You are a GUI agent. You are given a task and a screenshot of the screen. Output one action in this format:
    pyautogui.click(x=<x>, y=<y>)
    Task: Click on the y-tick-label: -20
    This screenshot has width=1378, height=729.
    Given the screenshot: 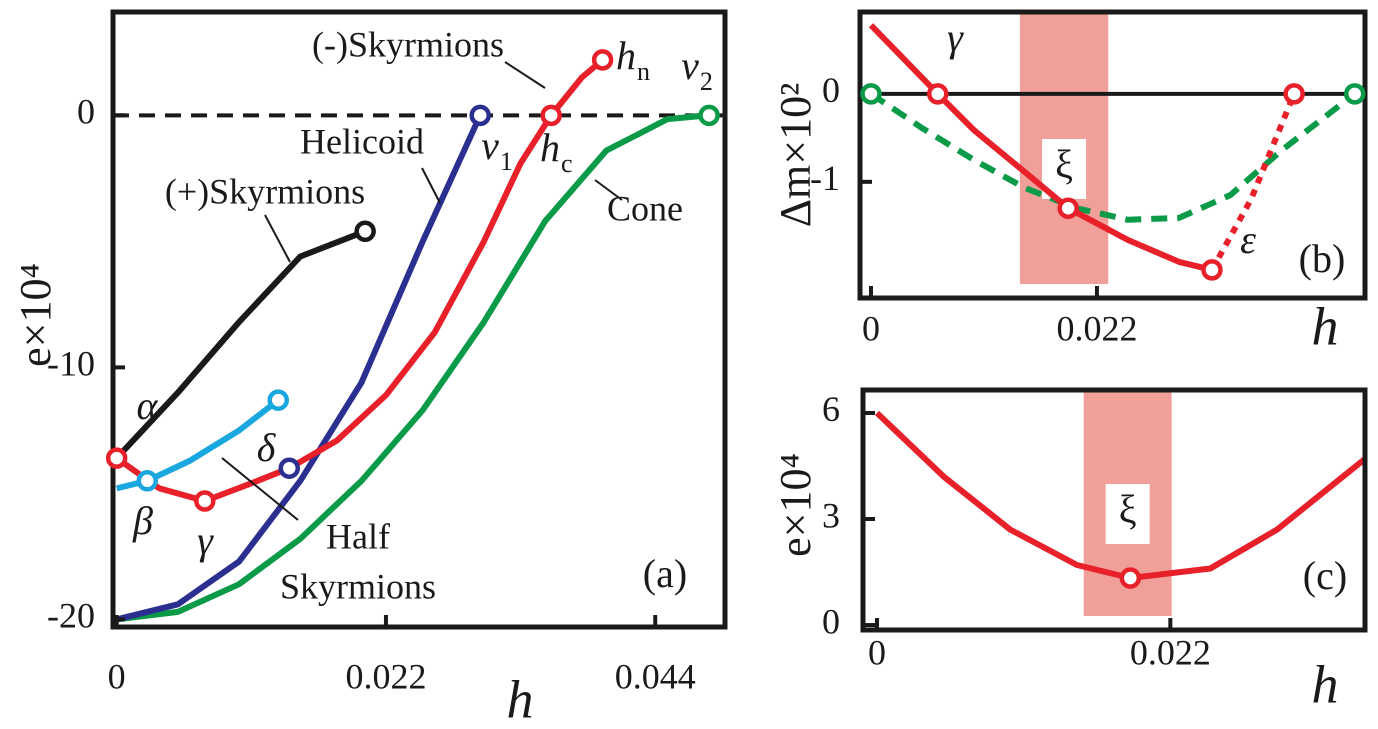 What is the action you would take?
    pyautogui.click(x=71, y=616)
    